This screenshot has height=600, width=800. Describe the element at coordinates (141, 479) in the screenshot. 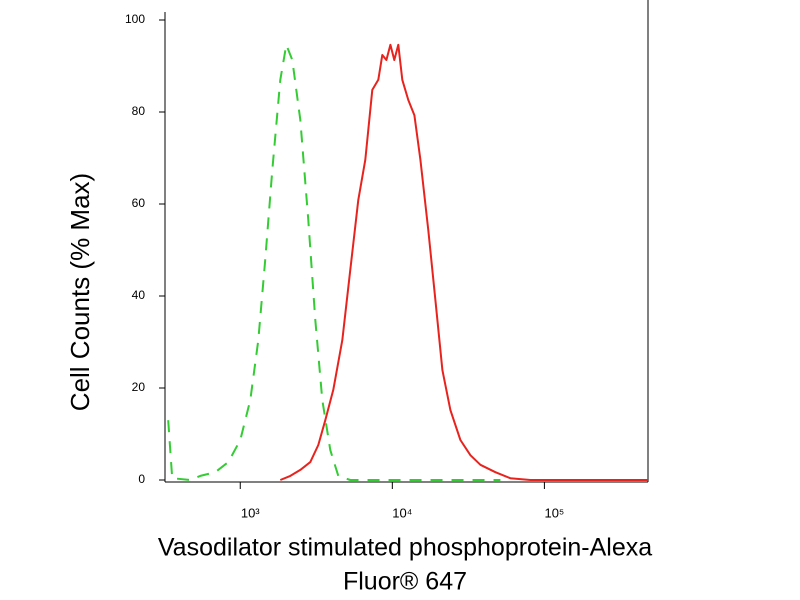

I see `y-tick-label: 0` at that location.